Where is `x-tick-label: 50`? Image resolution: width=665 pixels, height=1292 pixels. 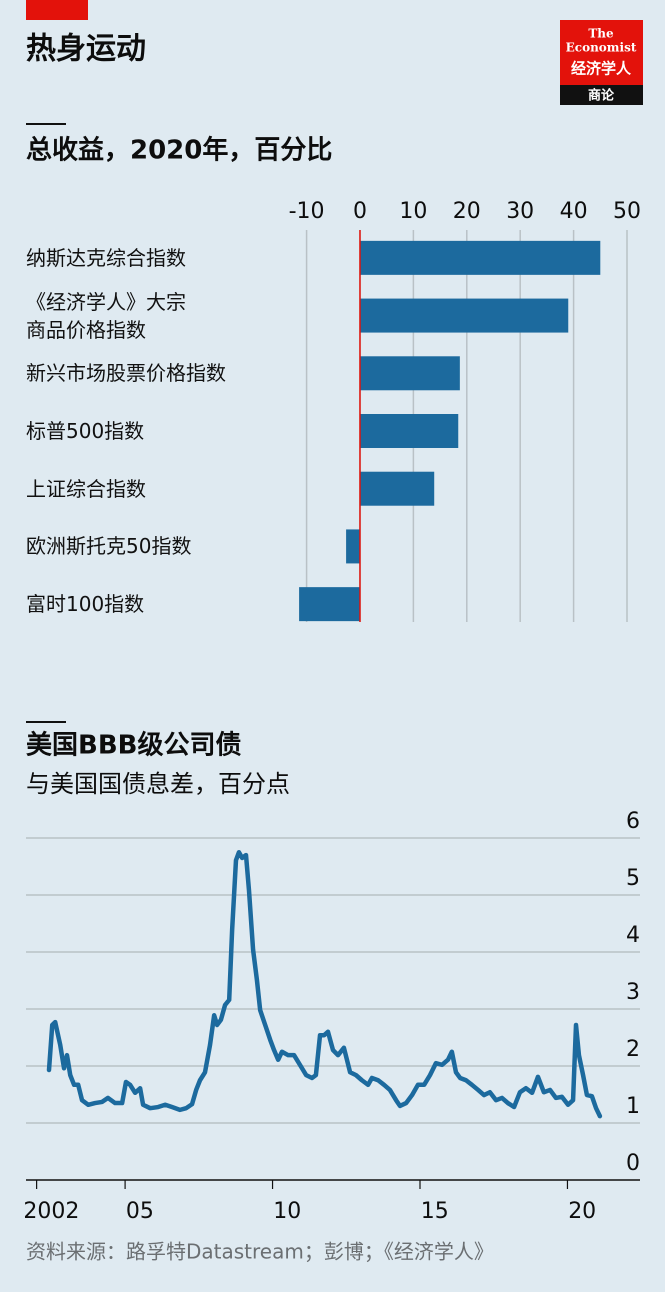 x-tick-label: 50 is located at coordinates (627, 211).